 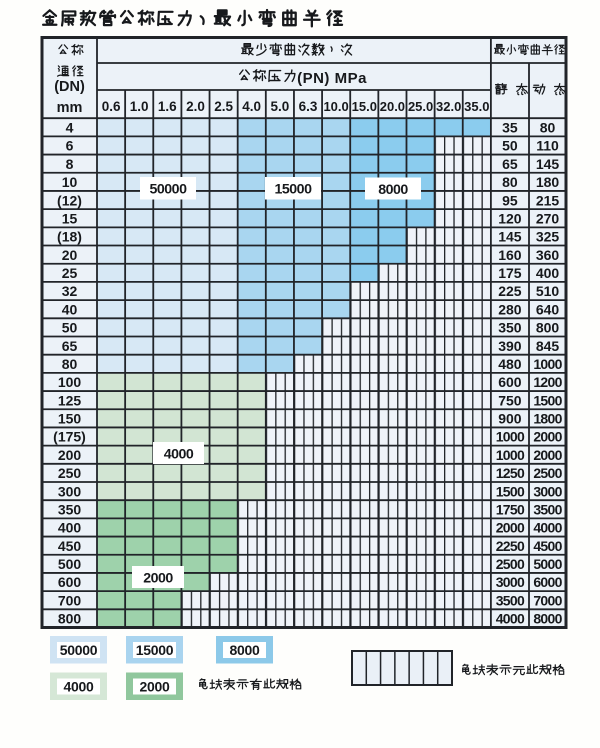 What do you see at coordinates (548, 346) in the screenshot?
I see `svg-text: 845` at bounding box center [548, 346].